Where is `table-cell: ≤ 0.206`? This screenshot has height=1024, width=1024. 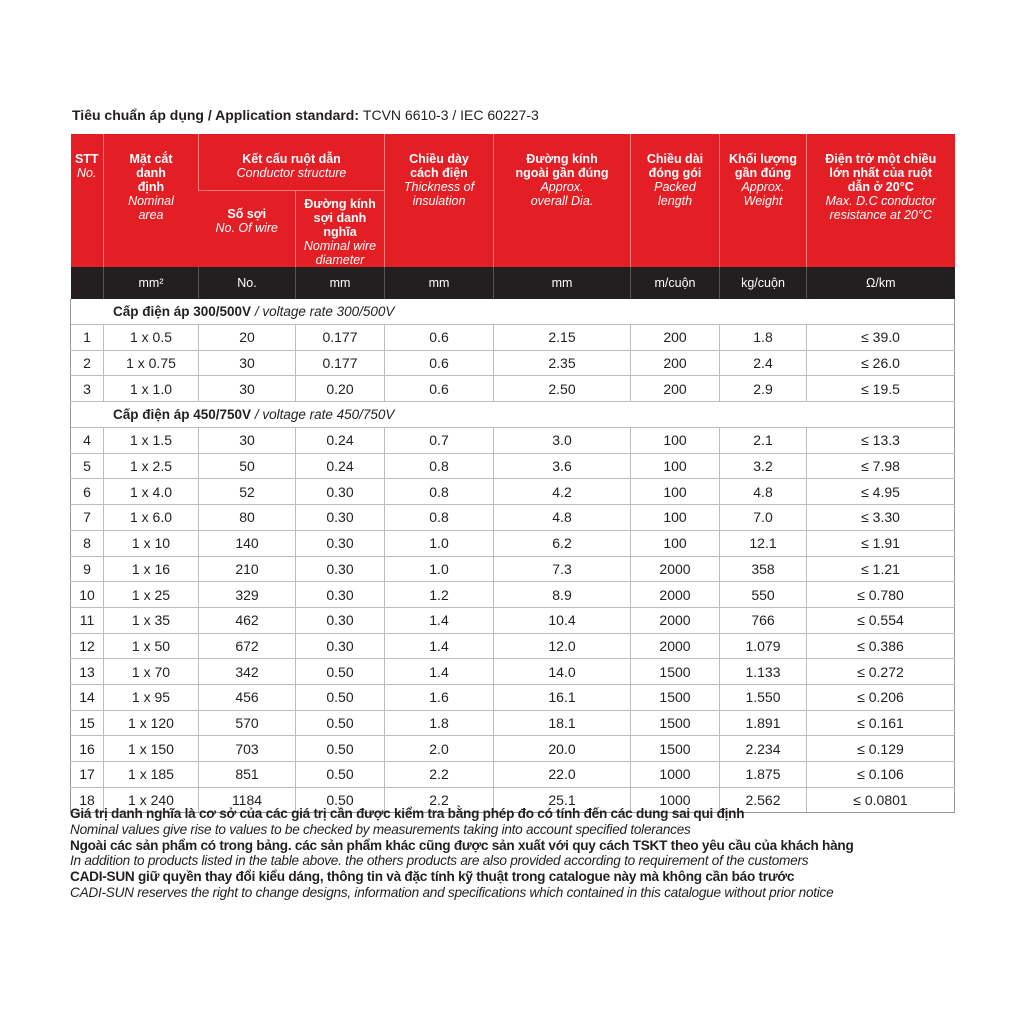 table-cell: ≤ 0.206 is located at coordinates (880, 697).